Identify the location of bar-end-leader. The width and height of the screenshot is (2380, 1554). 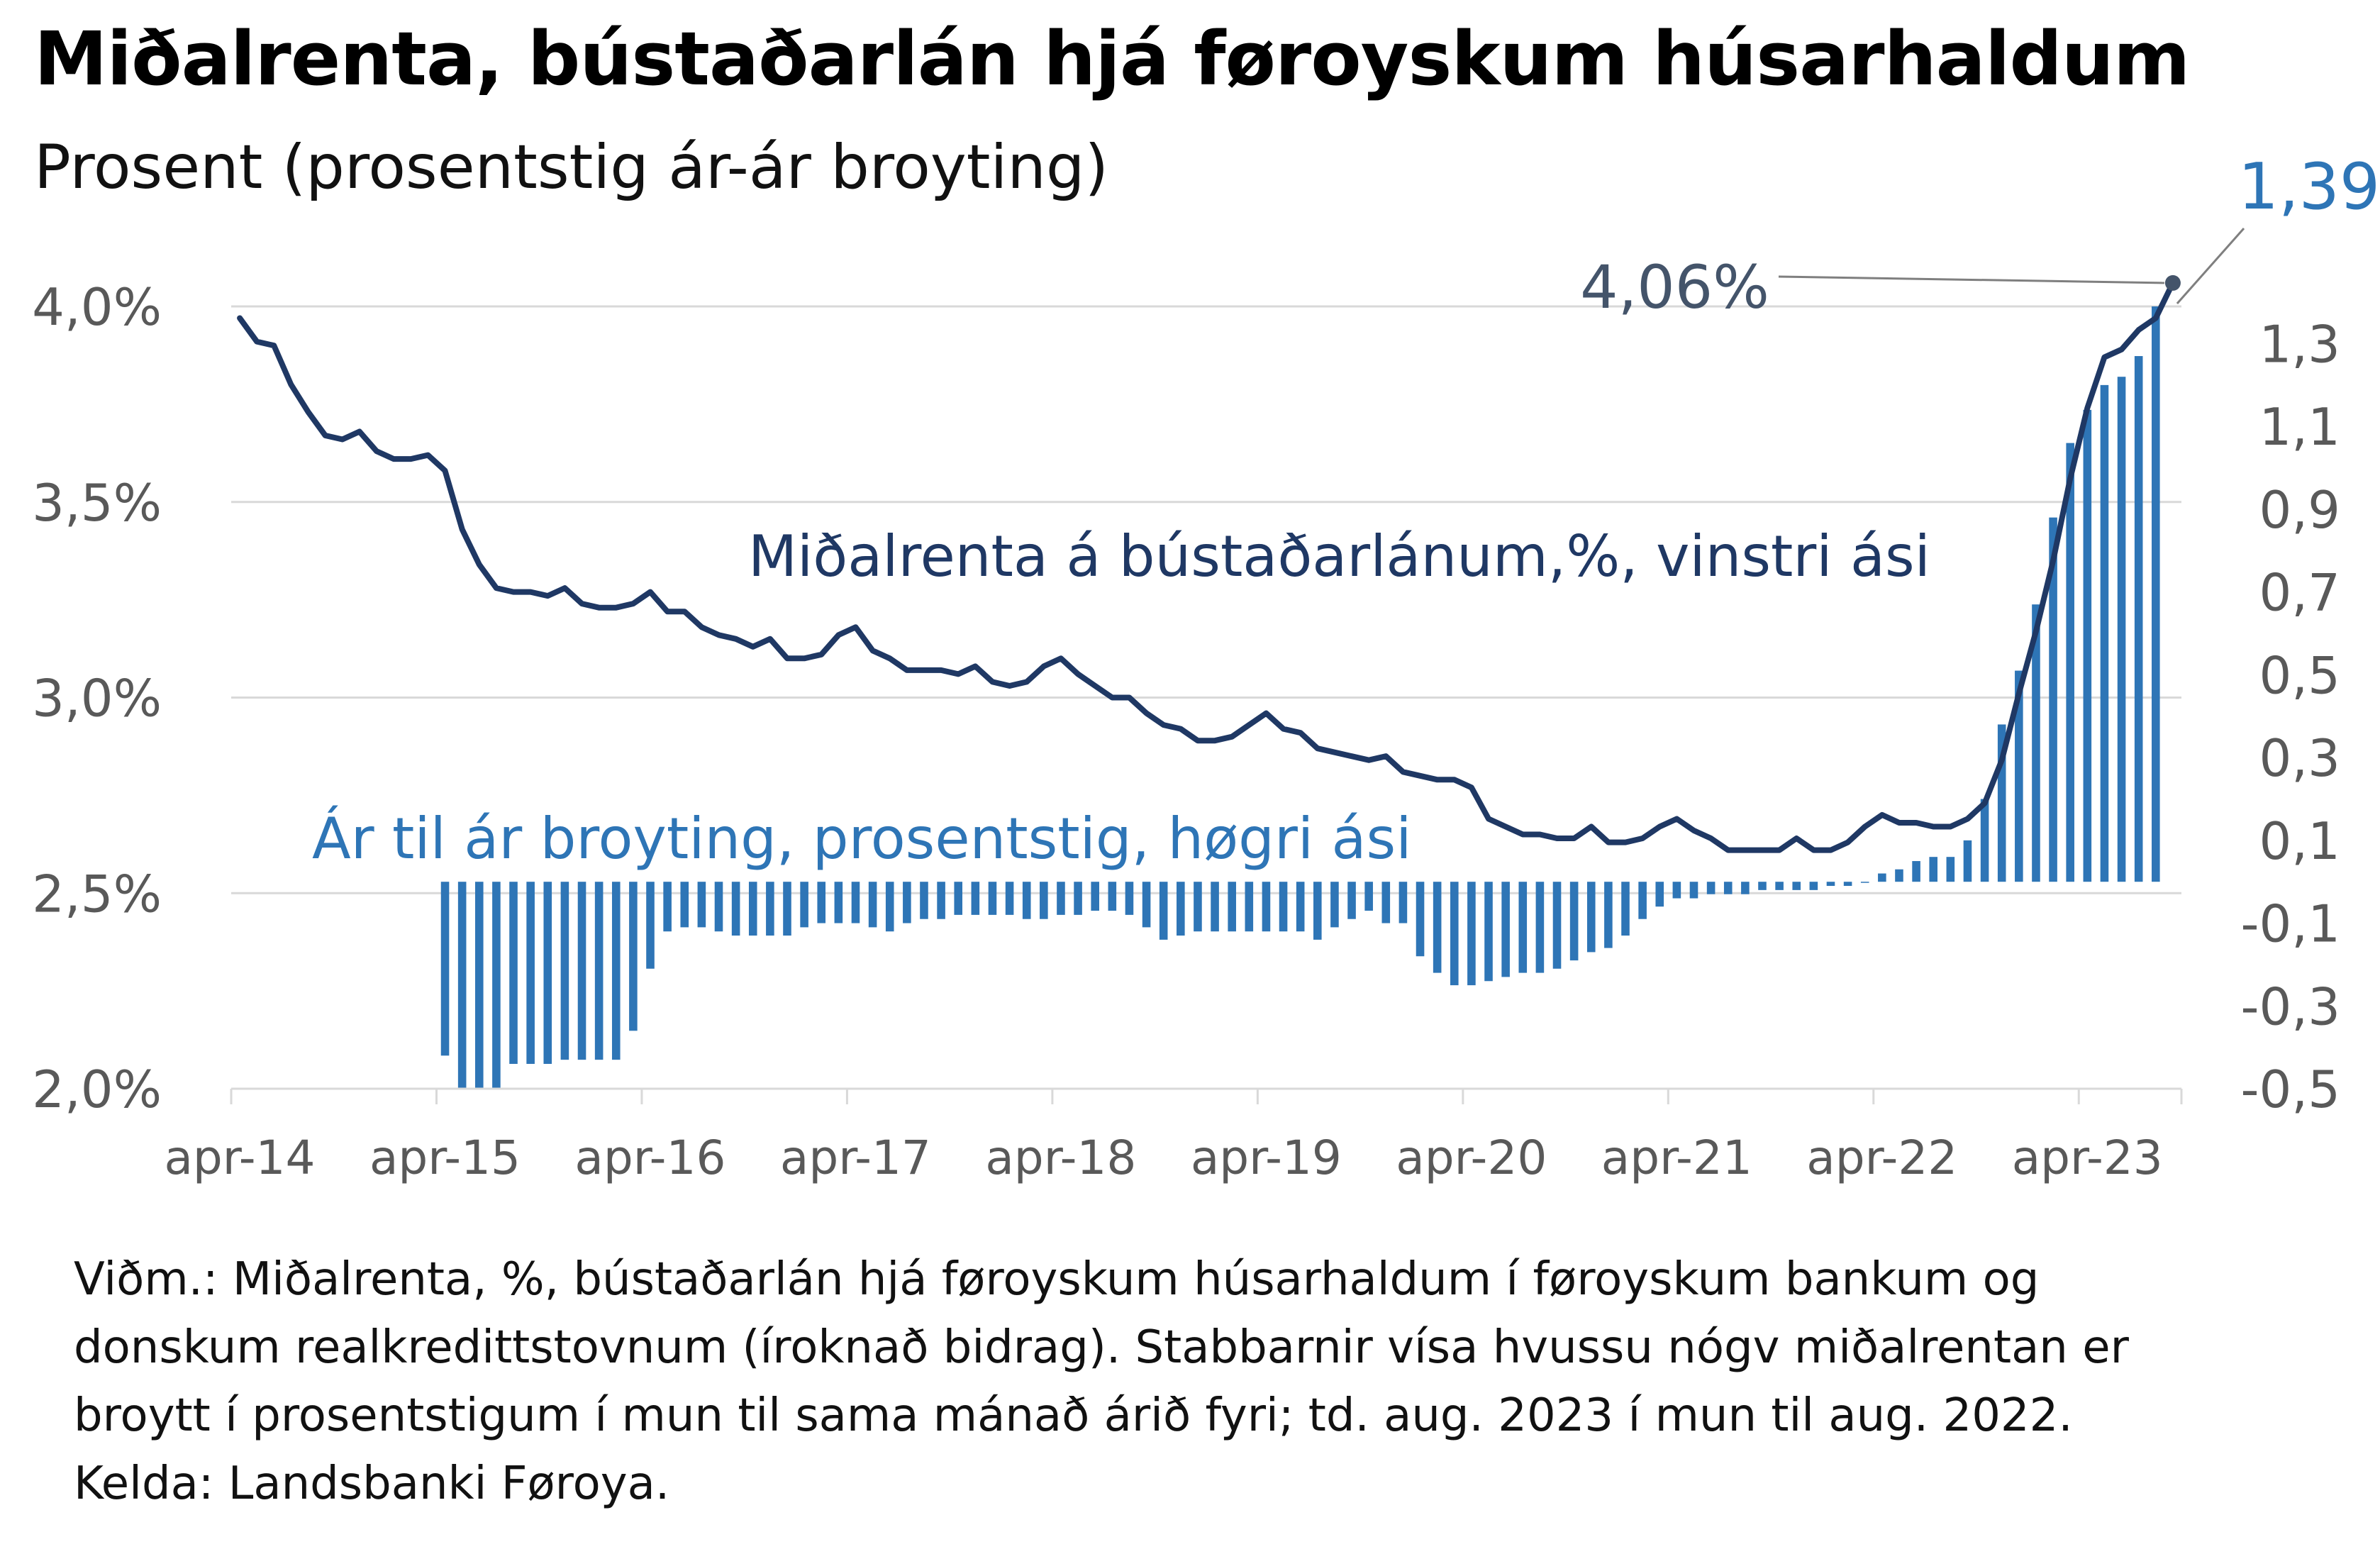
(2210, 266).